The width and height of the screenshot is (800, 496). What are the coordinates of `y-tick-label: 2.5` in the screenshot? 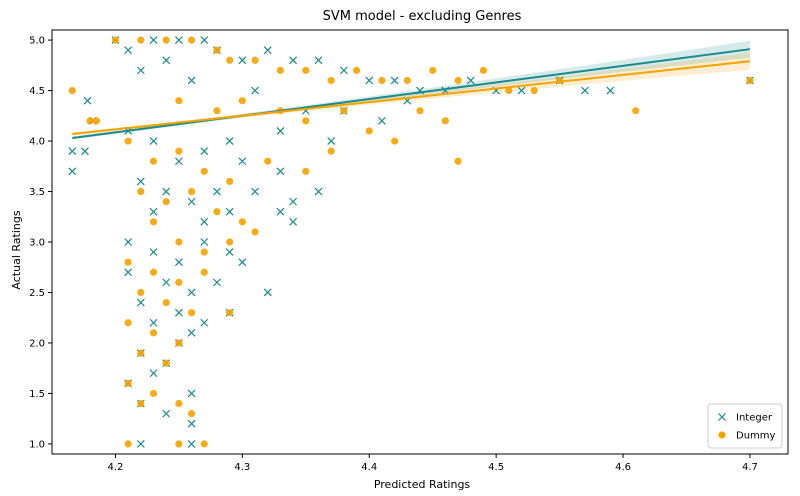 It's located at (37, 293).